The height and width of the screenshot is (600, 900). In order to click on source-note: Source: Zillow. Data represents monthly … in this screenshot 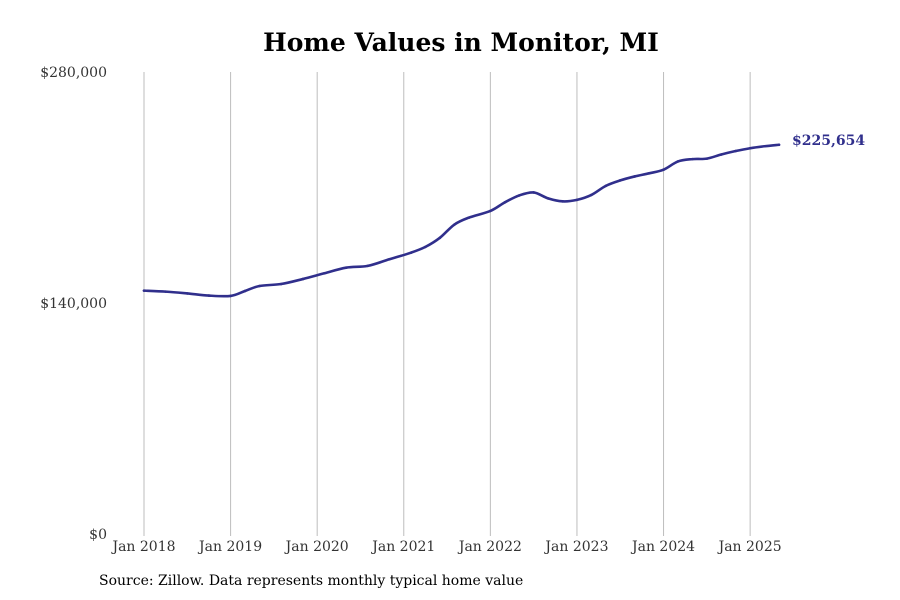, I will do `click(311, 581)`.